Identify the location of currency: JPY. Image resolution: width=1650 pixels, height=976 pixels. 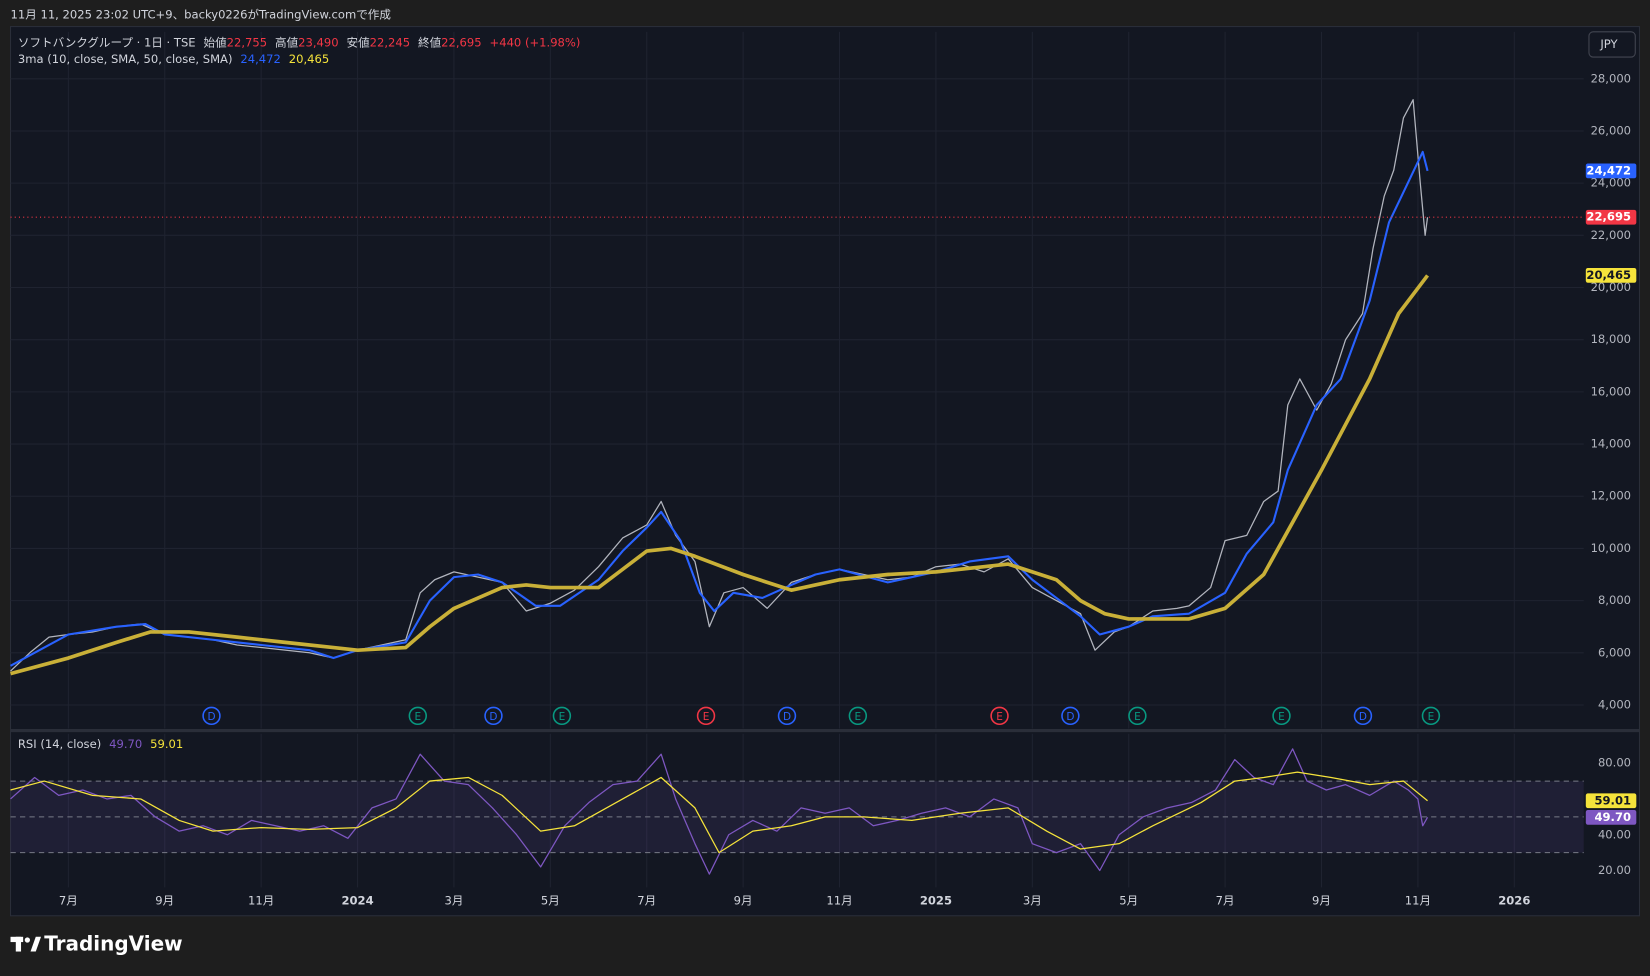
(1608, 44).